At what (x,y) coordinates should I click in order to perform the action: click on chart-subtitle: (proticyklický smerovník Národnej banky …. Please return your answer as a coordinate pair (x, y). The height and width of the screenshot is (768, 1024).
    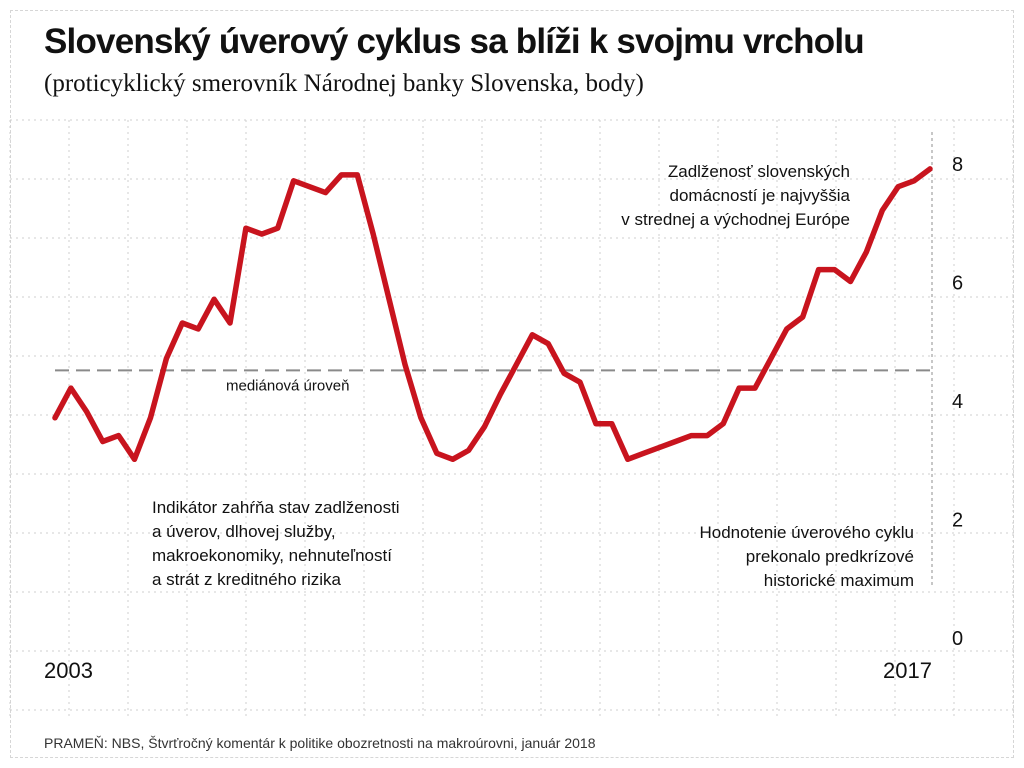
    Looking at the image, I should click on (344, 83).